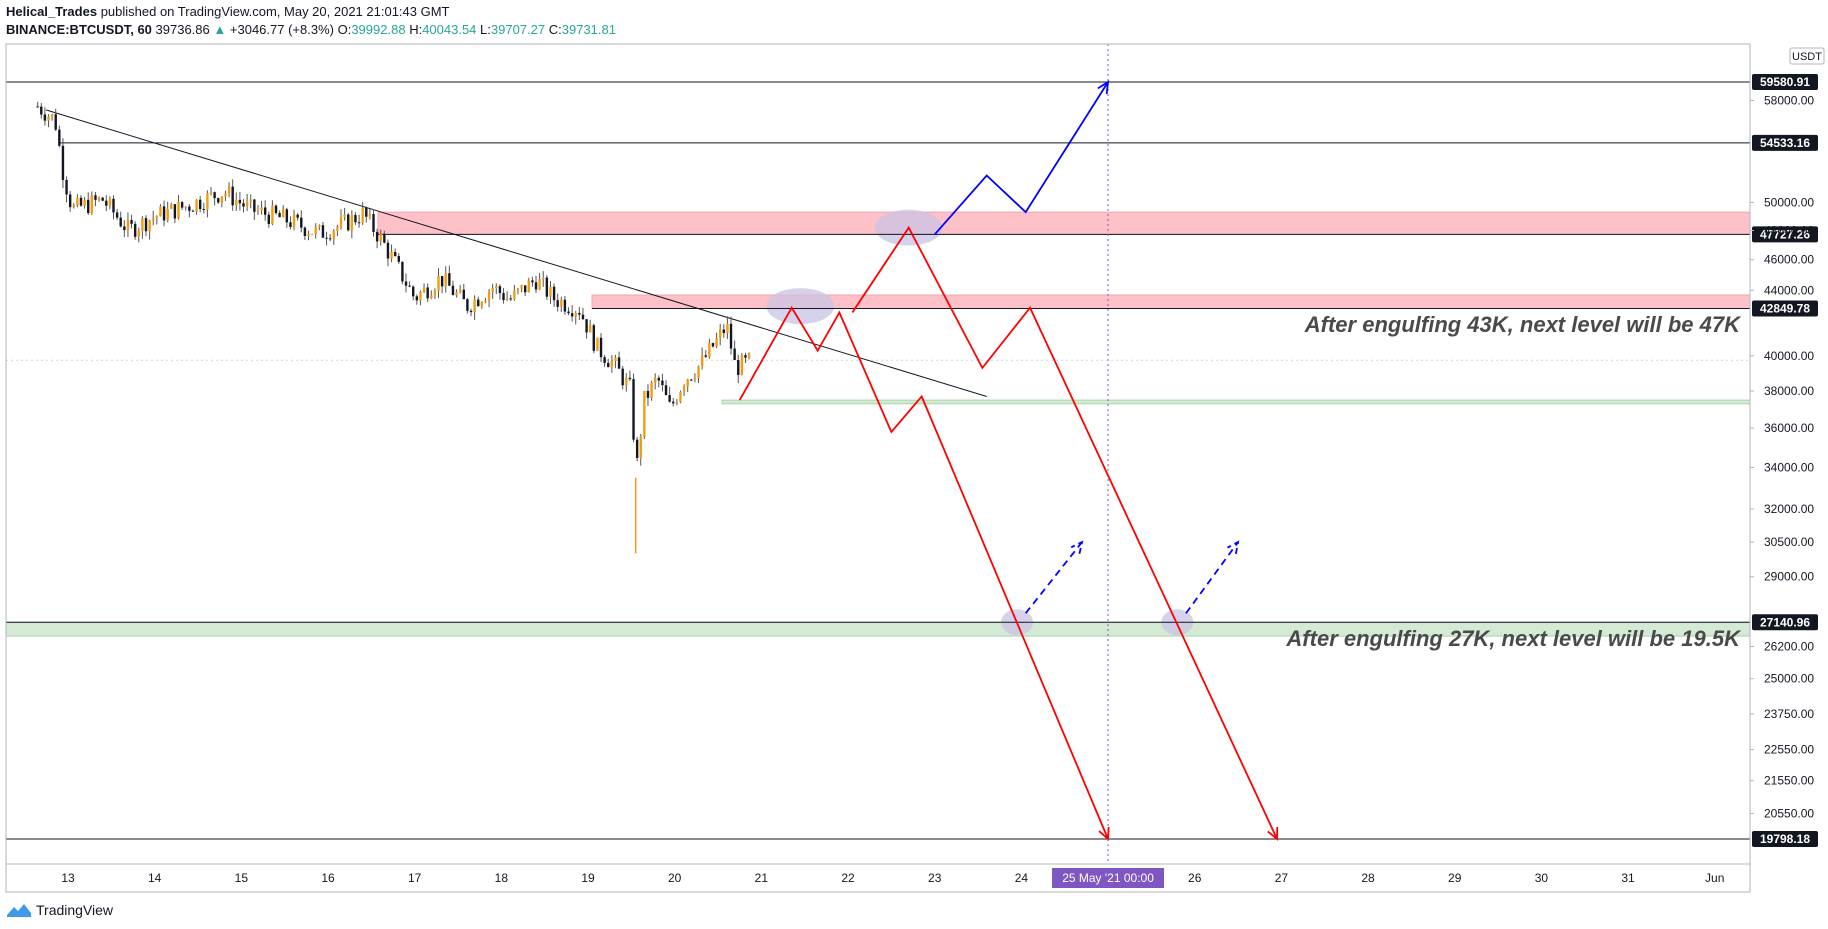 This screenshot has width=1828, height=929. What do you see at coordinates (182, 29) in the screenshot?
I see `last-price: 39736.86` at bounding box center [182, 29].